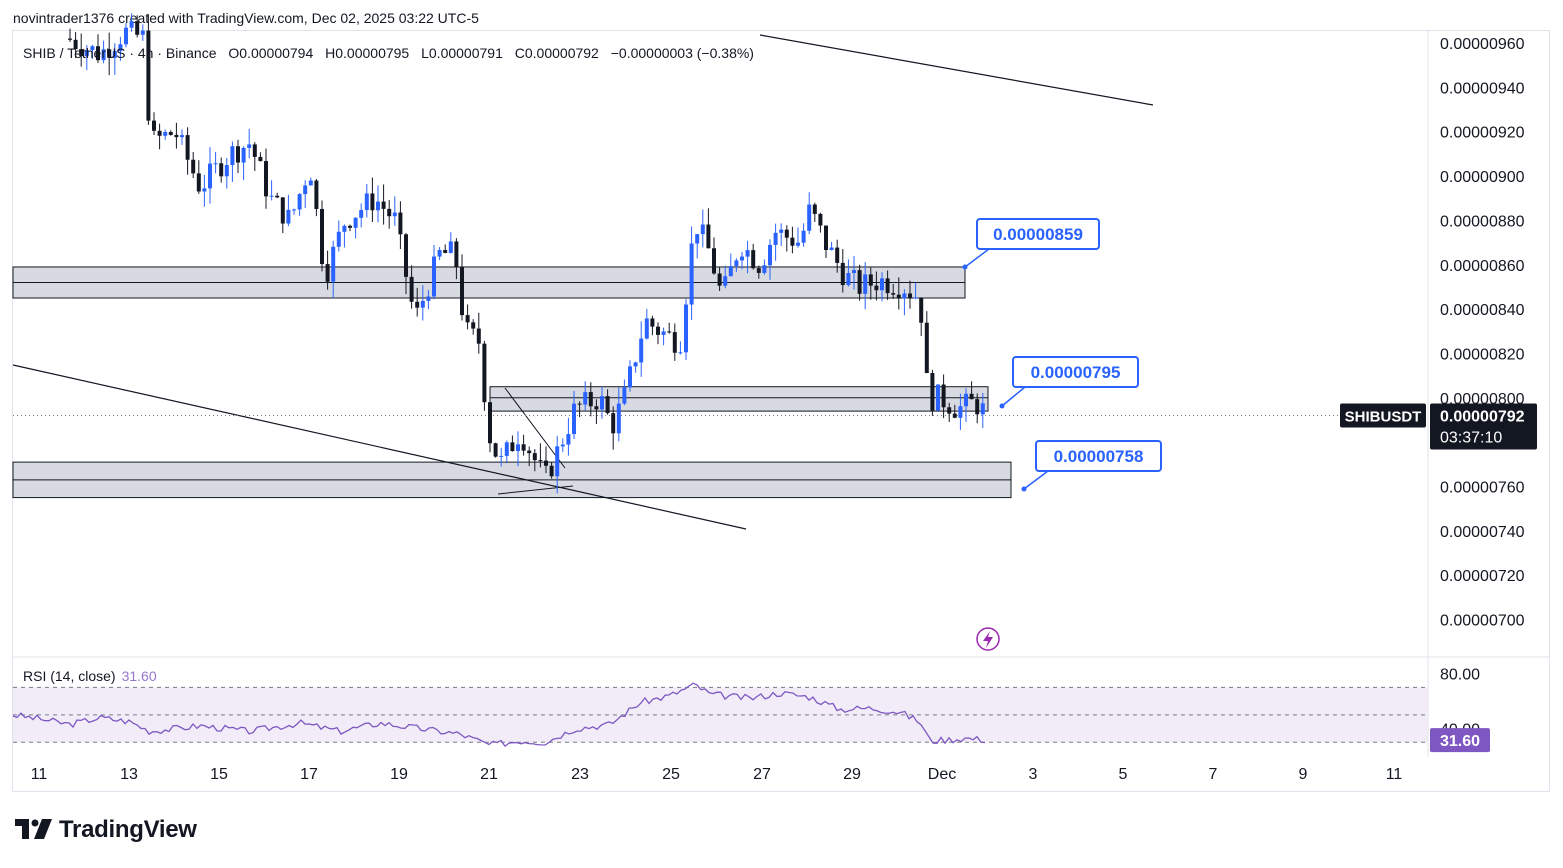 The width and height of the screenshot is (1563, 868). What do you see at coordinates (1099, 456) in the screenshot?
I see `callout-label: 0.00000758` at bounding box center [1099, 456].